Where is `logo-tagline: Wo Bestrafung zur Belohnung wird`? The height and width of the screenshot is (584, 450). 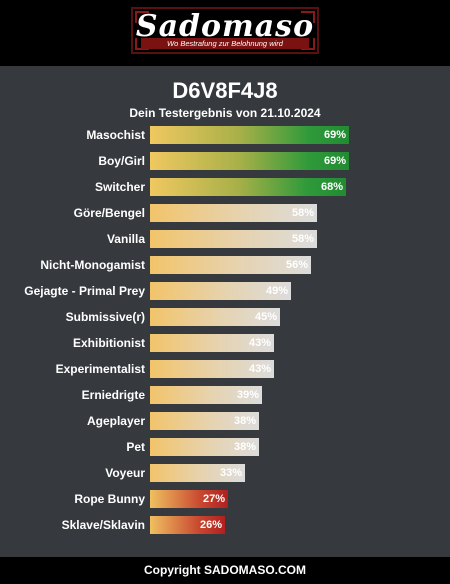 logo-tagline: Wo Bestrafung zur Belohnung wird is located at coordinates (225, 43).